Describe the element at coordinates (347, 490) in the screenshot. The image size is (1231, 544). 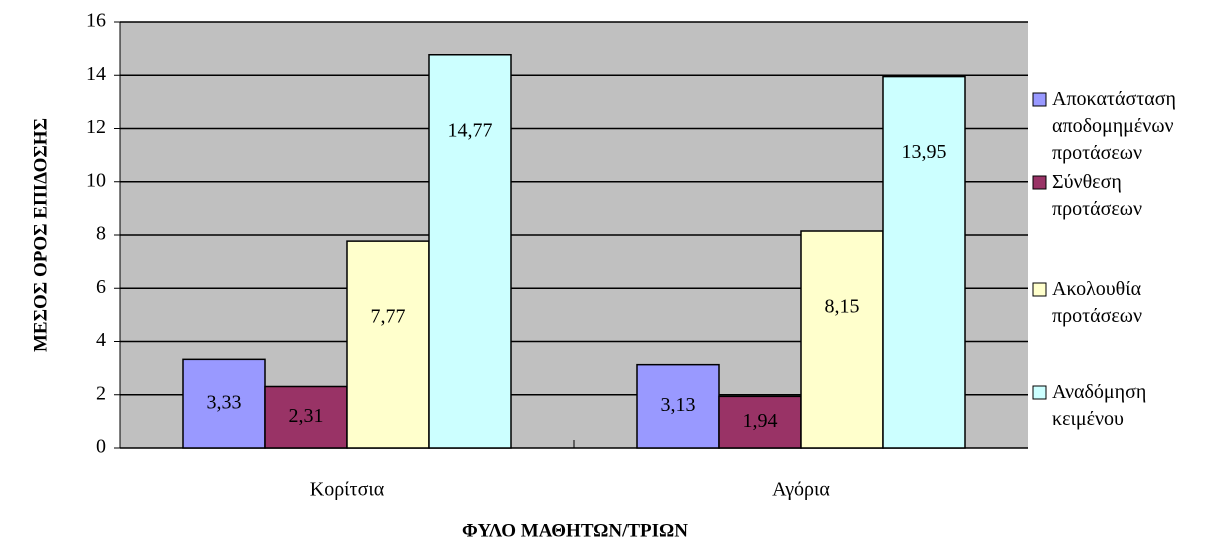
I see `x-tick-label: Κορίτσια` at that location.